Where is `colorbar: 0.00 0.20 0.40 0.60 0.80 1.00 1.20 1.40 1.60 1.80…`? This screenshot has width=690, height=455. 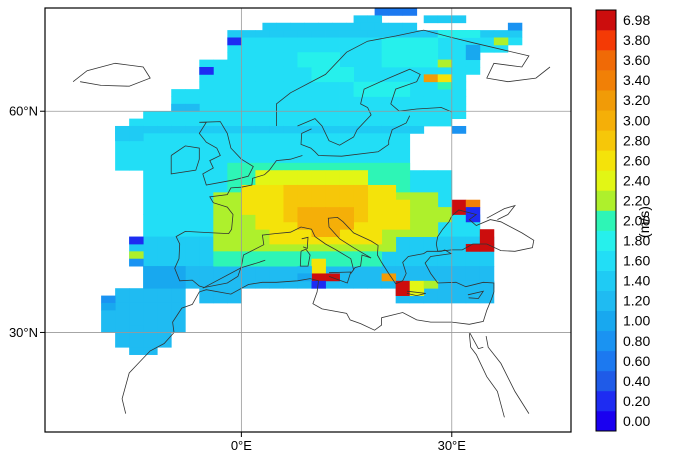
colorbar: 0.00 0.20 0.40 0.60 0.80 1.00 1.20 1.40 1.60 1.80… is located at coordinates (622, 220).